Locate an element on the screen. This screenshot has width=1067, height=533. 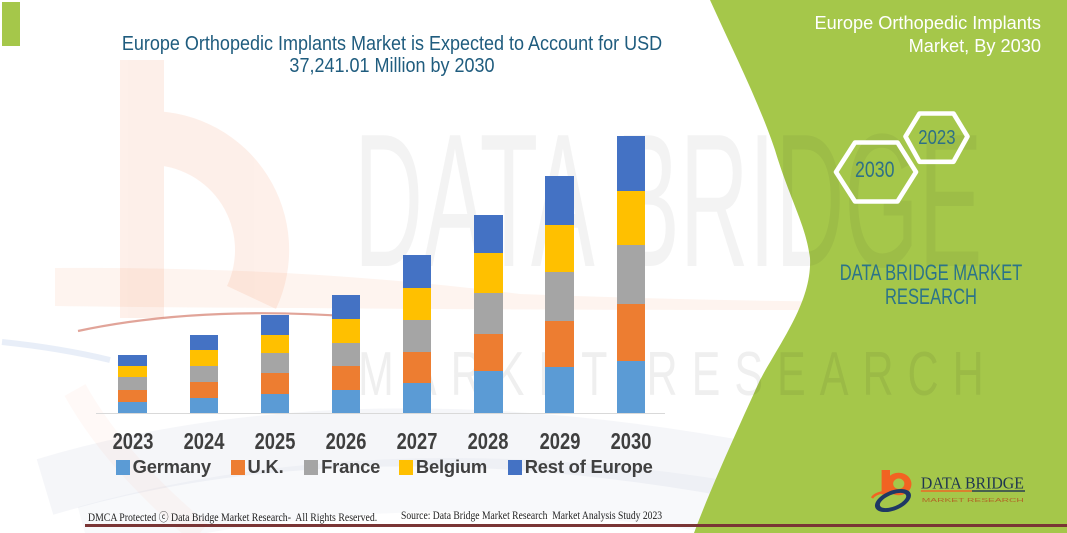
svg-text: 2023 is located at coordinates (936, 137).